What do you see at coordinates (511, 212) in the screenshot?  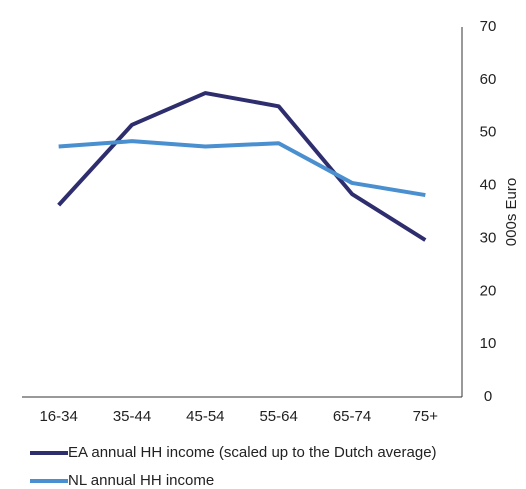 I see `y-axis-label: 000s Euro` at bounding box center [511, 212].